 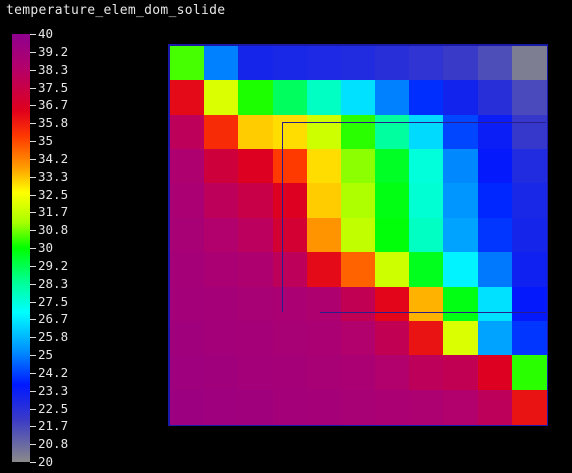 What do you see at coordinates (46, 140) in the screenshot?
I see `colorbar-tick-label: 35` at bounding box center [46, 140].